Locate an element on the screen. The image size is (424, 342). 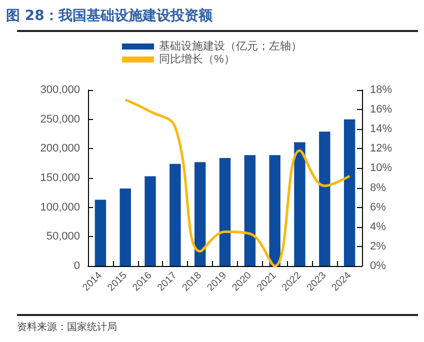
y-tick-label: 150,000 is located at coordinates (60, 178).